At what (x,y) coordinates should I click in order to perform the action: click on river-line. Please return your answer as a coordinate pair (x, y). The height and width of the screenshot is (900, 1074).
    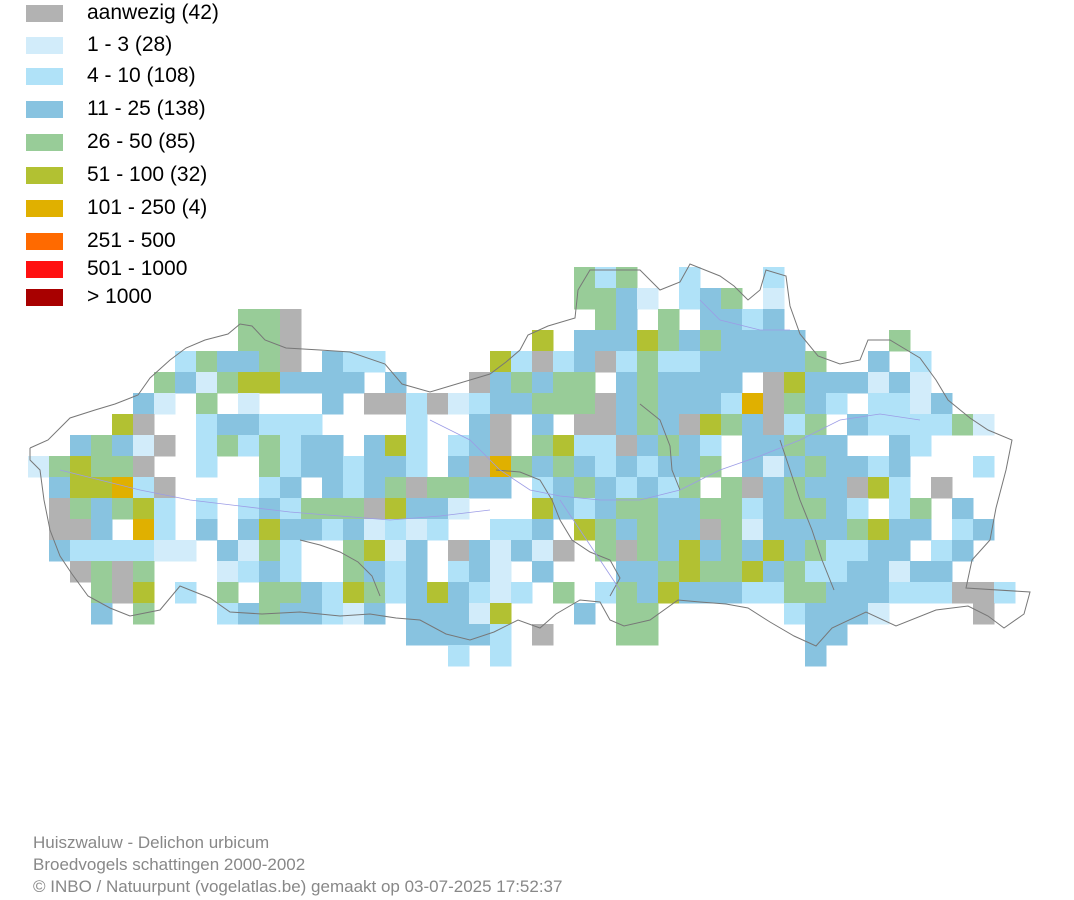
    Looking at the image, I should click on (275, 495).